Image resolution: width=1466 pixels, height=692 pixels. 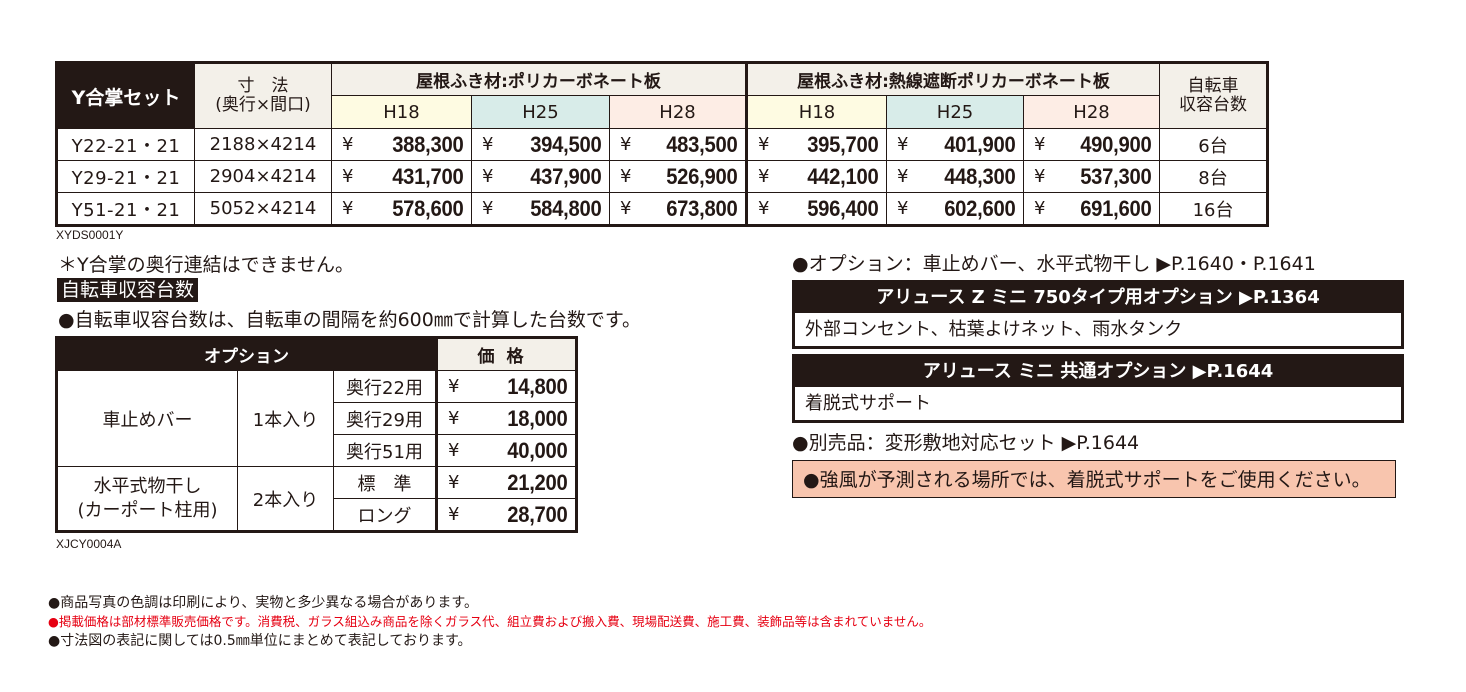 I want to click on price-cell: ¥537,300, so click(x=1092, y=176).